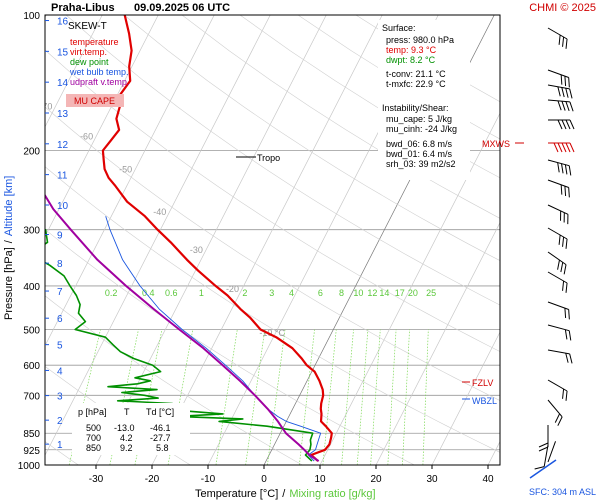 The height and width of the screenshot is (500, 600). I want to click on altitude-tick-10: 10, so click(63, 206).